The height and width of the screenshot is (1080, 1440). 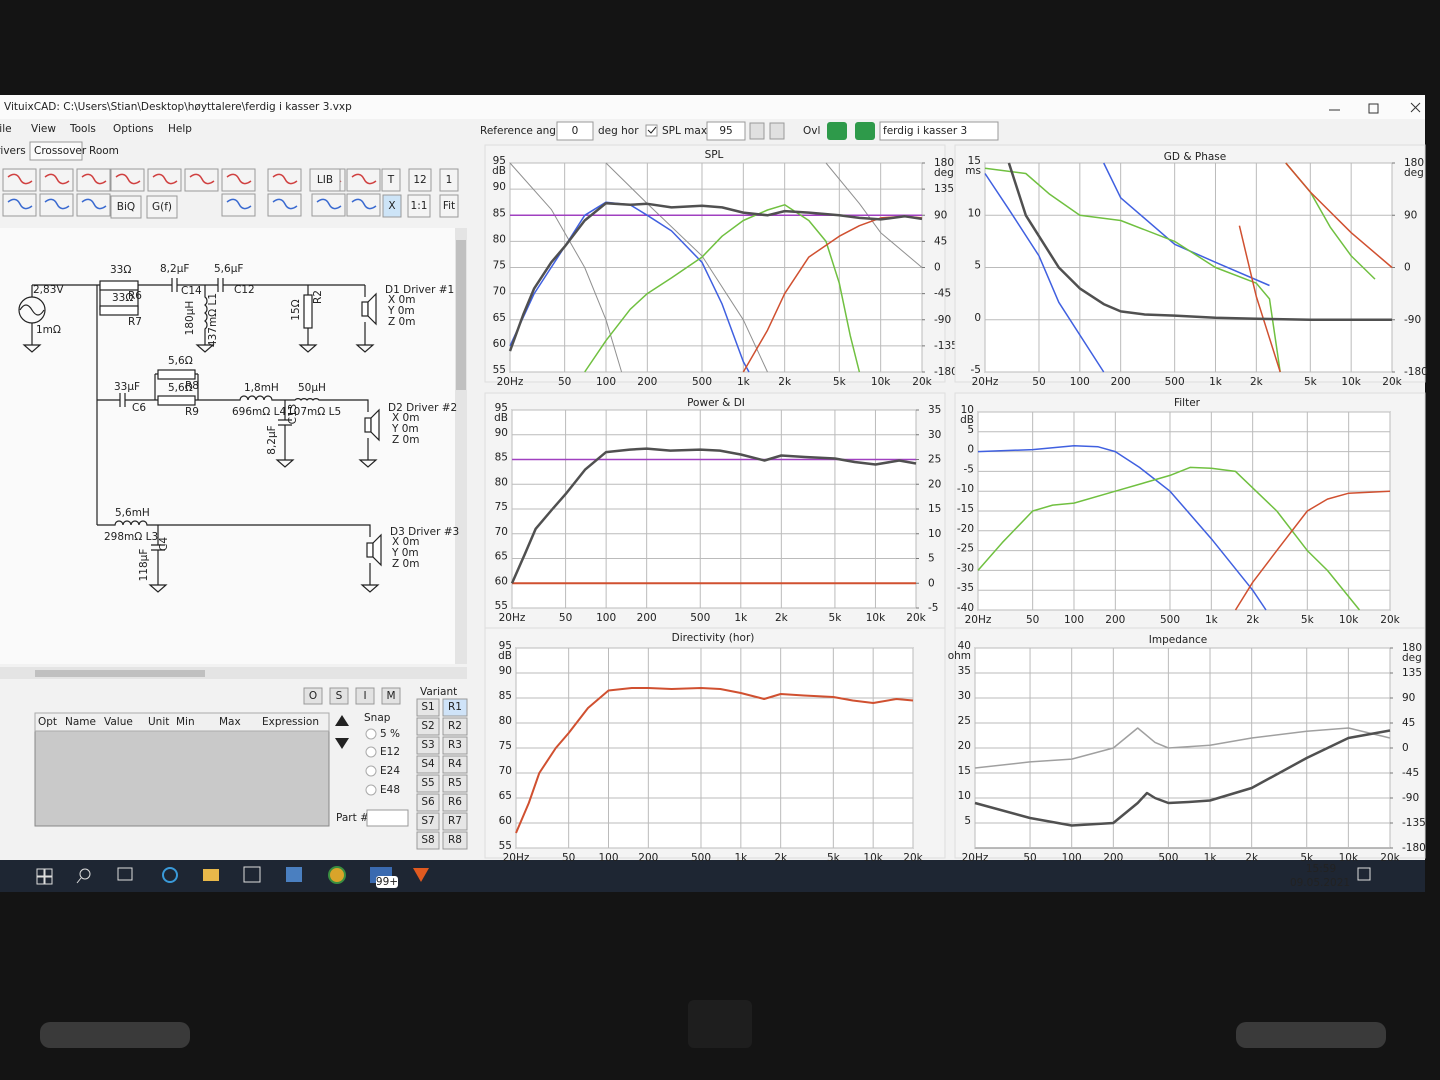 What do you see at coordinates (1307, 858) in the screenshot?
I see `x-tick-label: 5k` at bounding box center [1307, 858].